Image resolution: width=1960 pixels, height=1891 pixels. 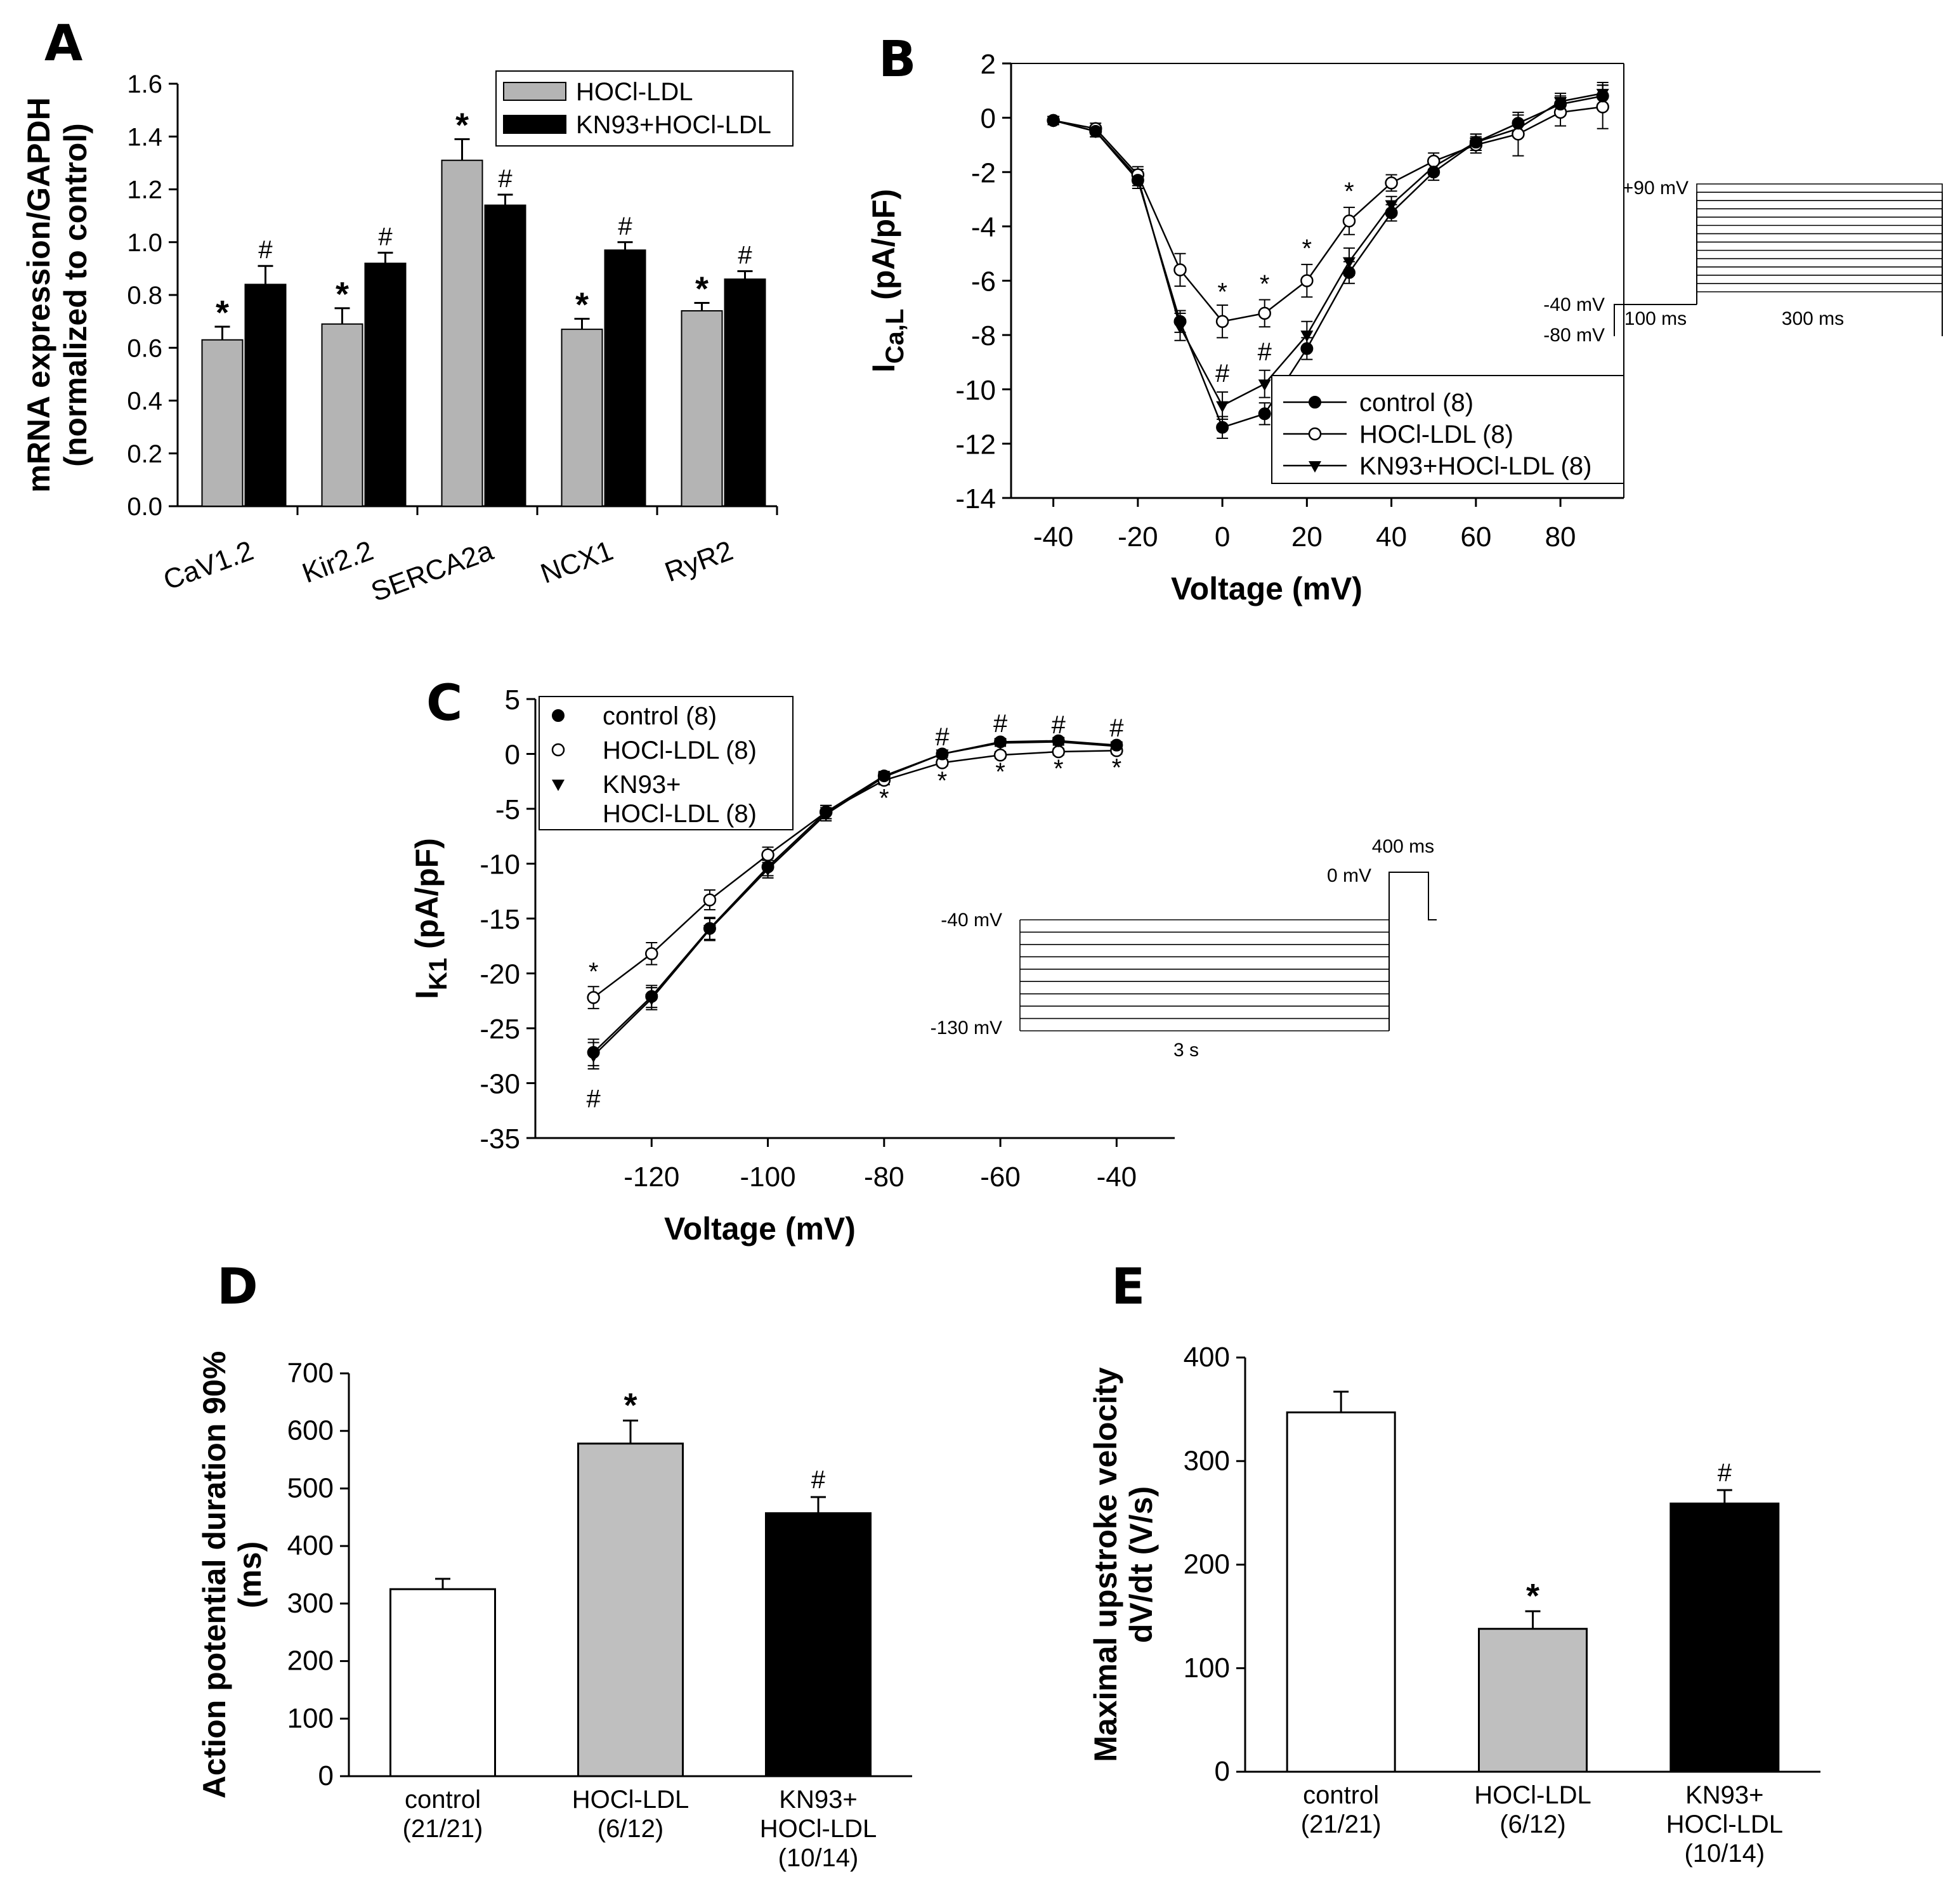 What do you see at coordinates (1475, 466) in the screenshot?
I see `b-legend-label: KN93+HOCl-LDL (8)` at bounding box center [1475, 466].